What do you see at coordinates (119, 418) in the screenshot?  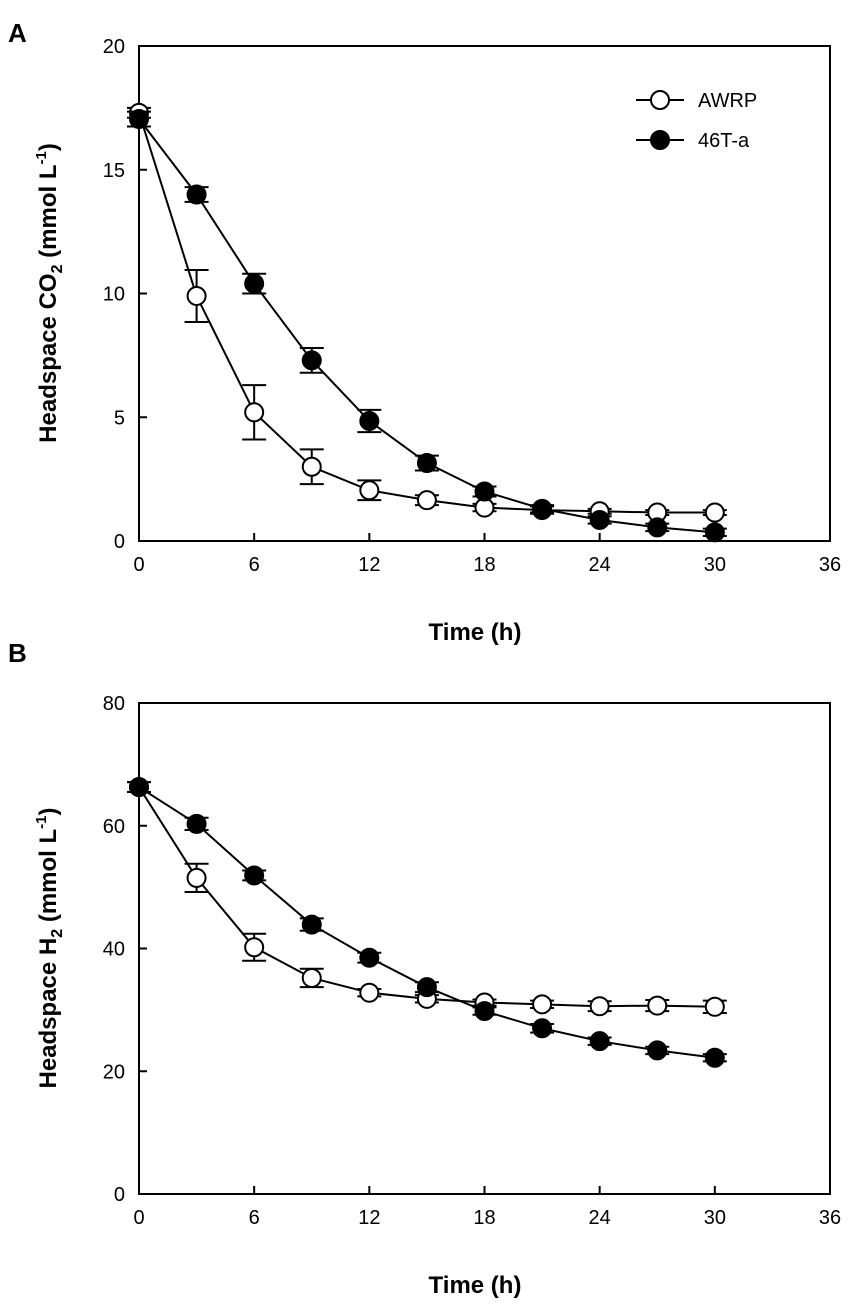 I see `y-tick-label: 5` at bounding box center [119, 418].